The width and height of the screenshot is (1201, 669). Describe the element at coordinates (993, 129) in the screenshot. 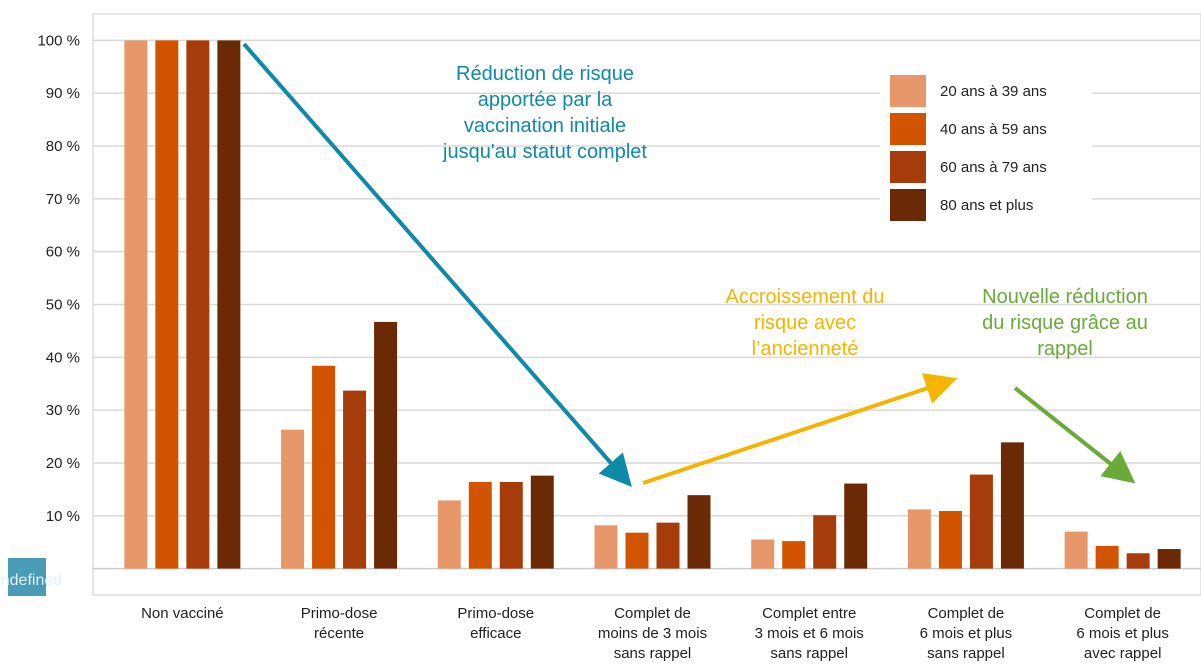

I see `legend-label: 40 ans à 59 ans` at that location.